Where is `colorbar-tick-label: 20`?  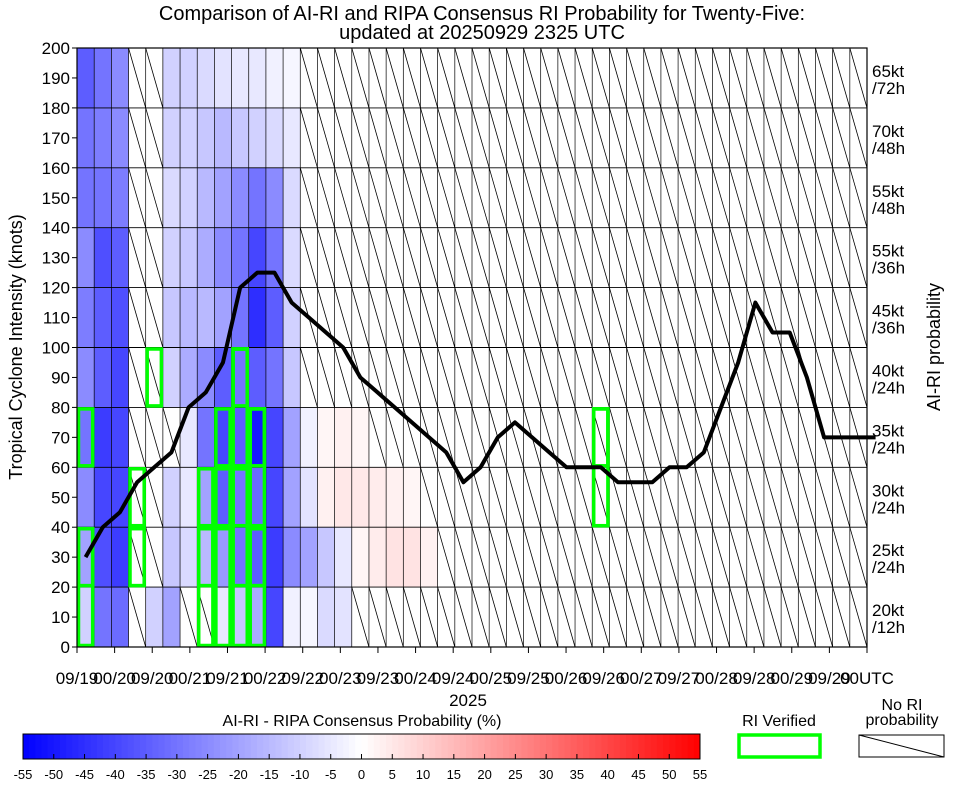
colorbar-tick-label: 20 is located at coordinates (484, 774).